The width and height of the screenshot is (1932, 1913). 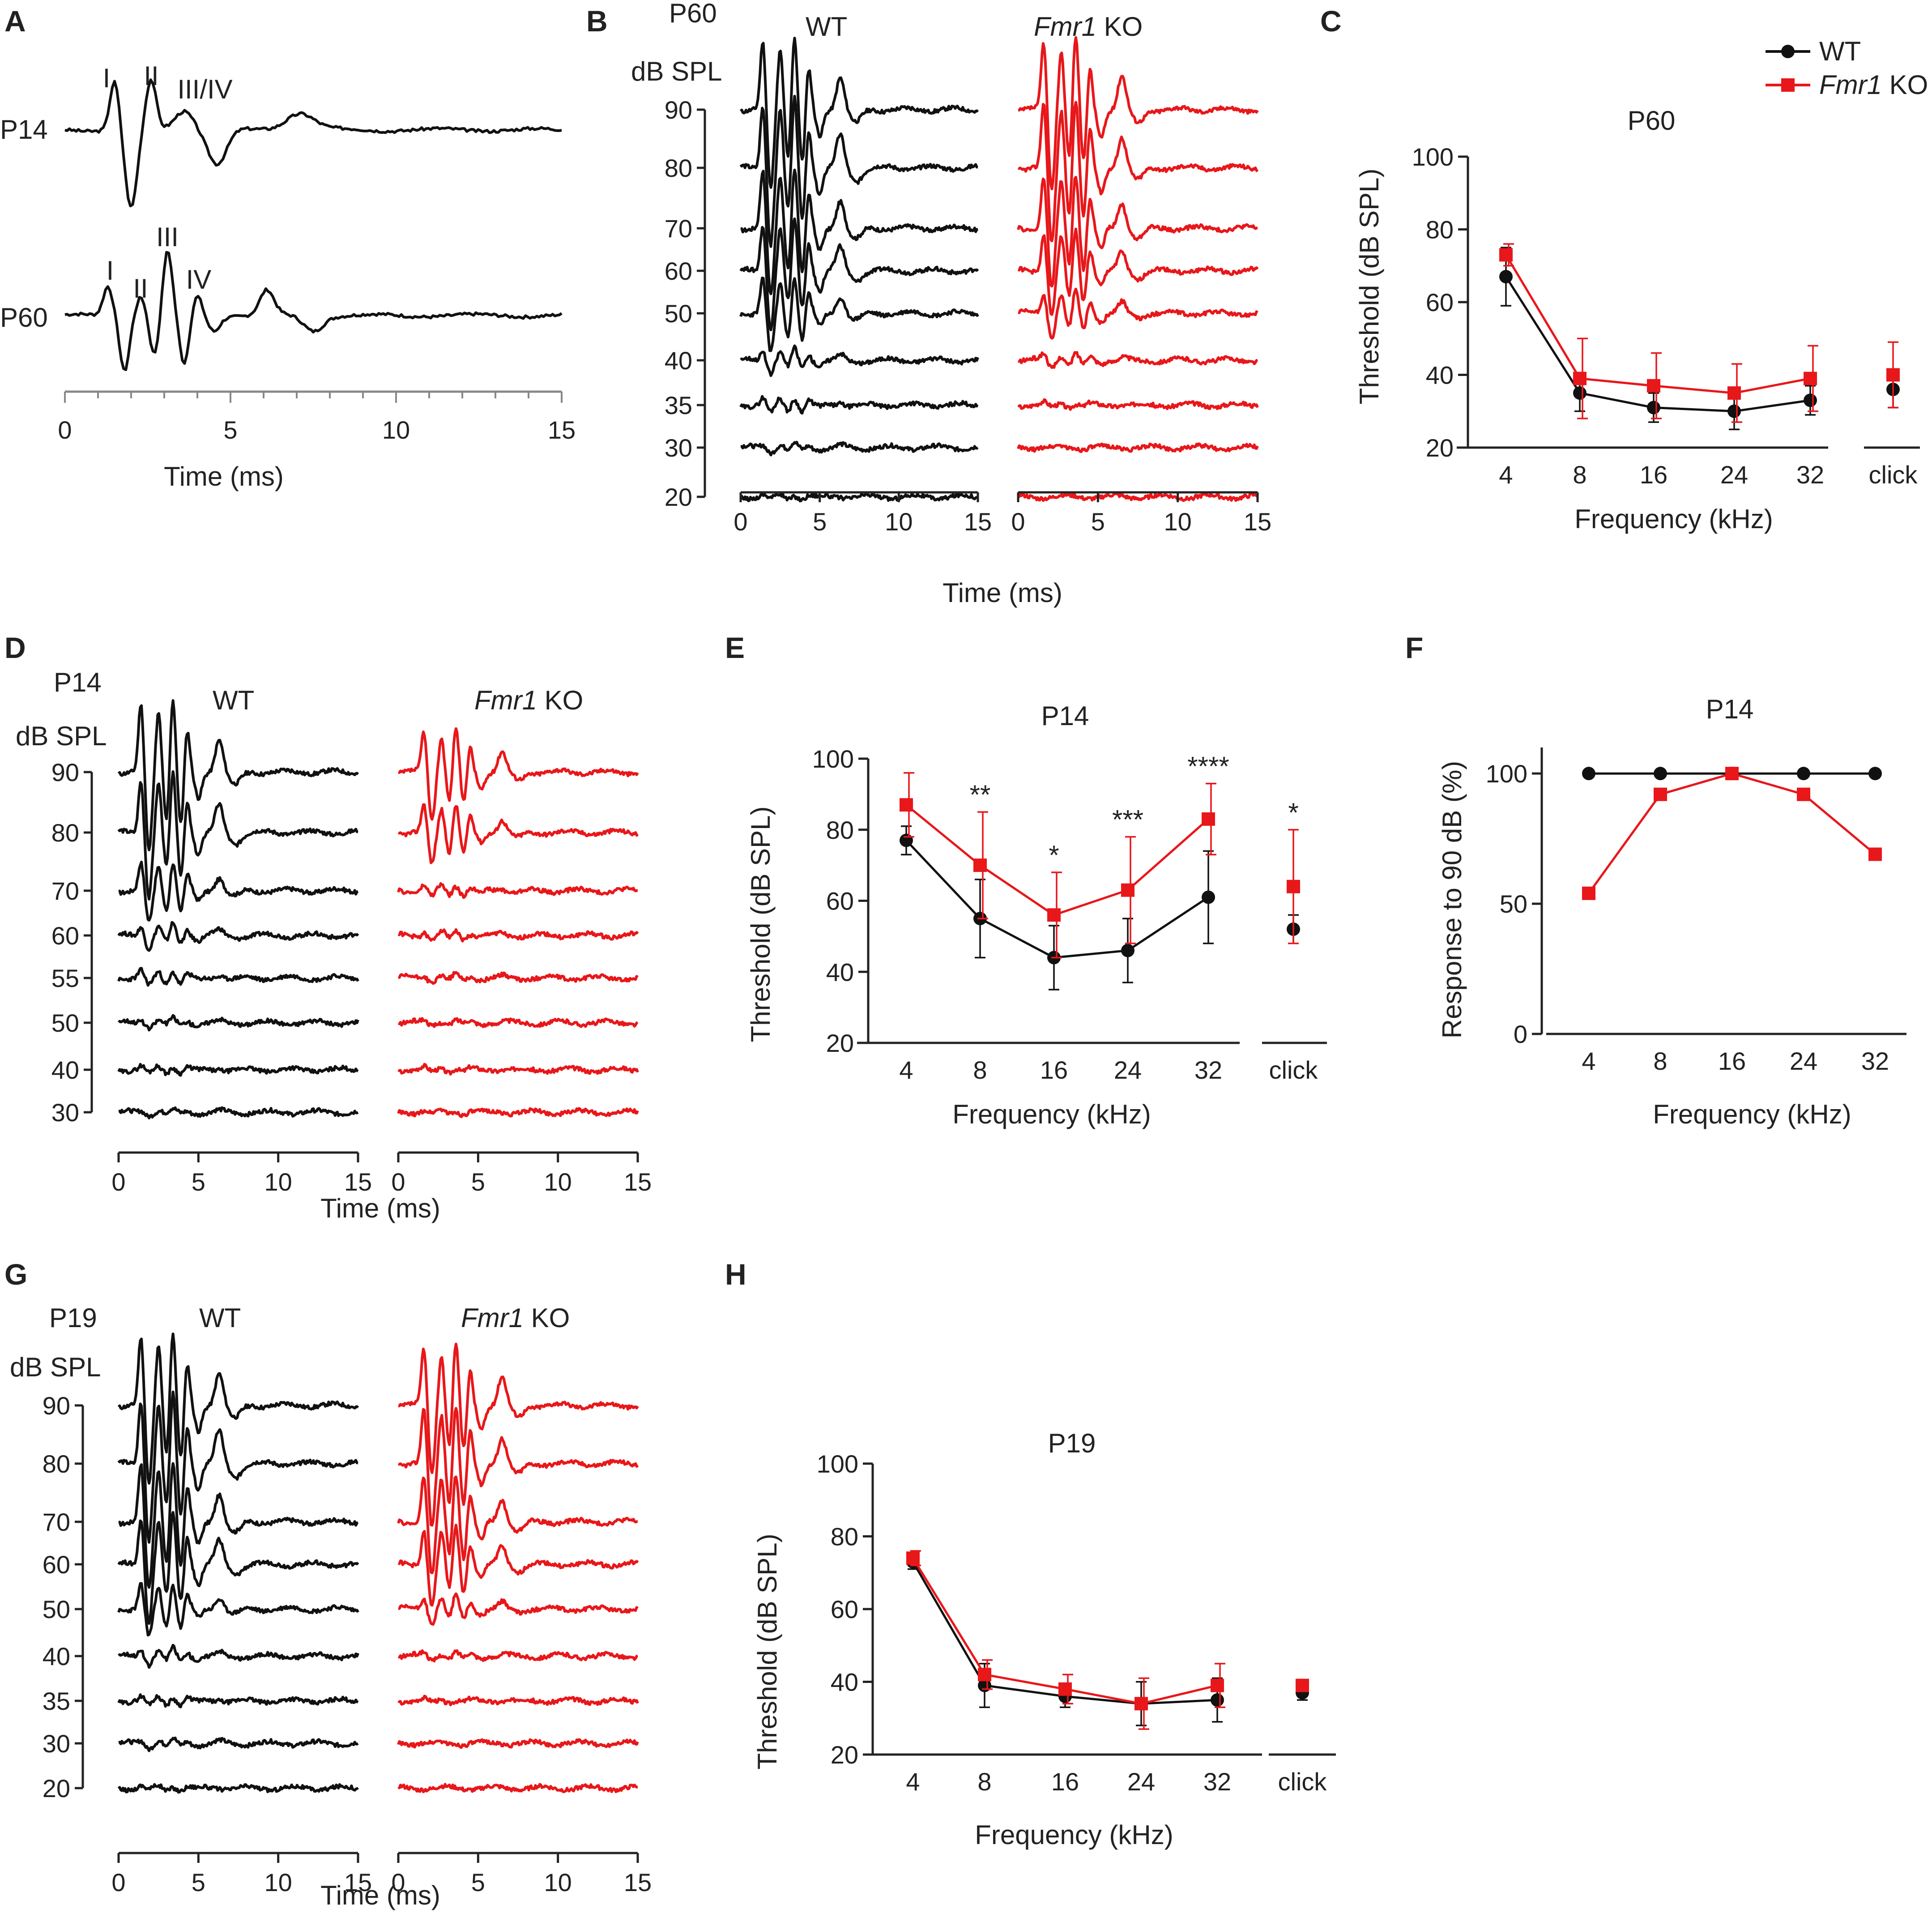 What do you see at coordinates (740, 522) in the screenshot?
I see `panel_b-xtick-label: 0` at bounding box center [740, 522].